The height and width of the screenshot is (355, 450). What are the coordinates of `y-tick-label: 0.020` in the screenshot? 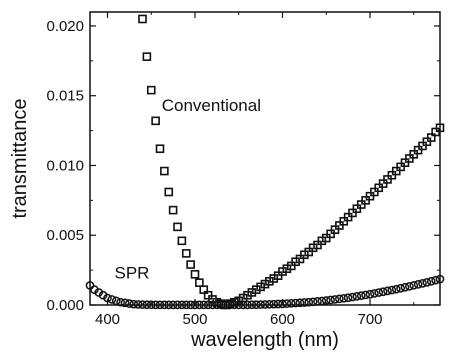 It's located at (65, 26).